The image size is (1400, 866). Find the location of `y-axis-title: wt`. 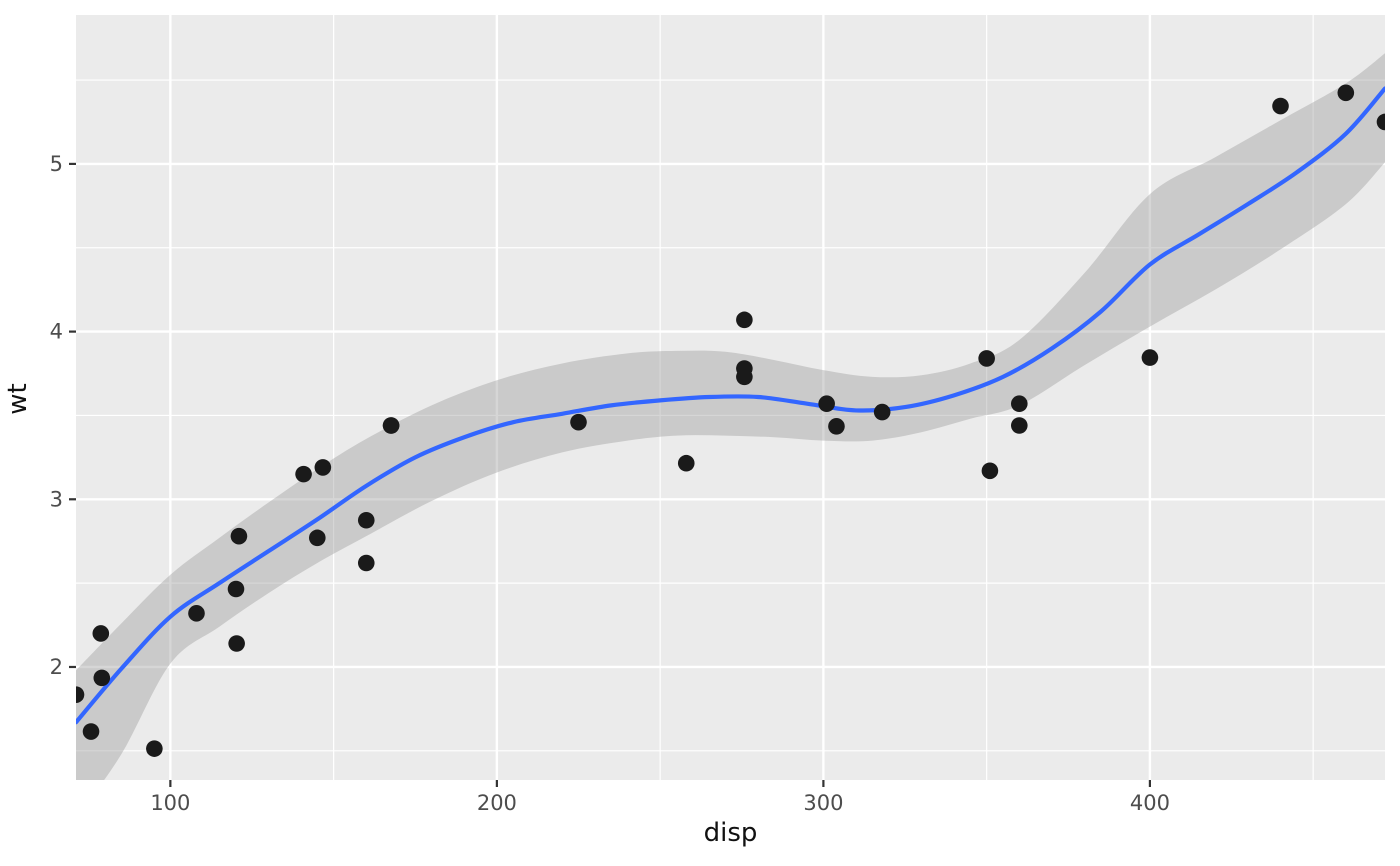

y-axis-title: wt is located at coordinates (18, 399).